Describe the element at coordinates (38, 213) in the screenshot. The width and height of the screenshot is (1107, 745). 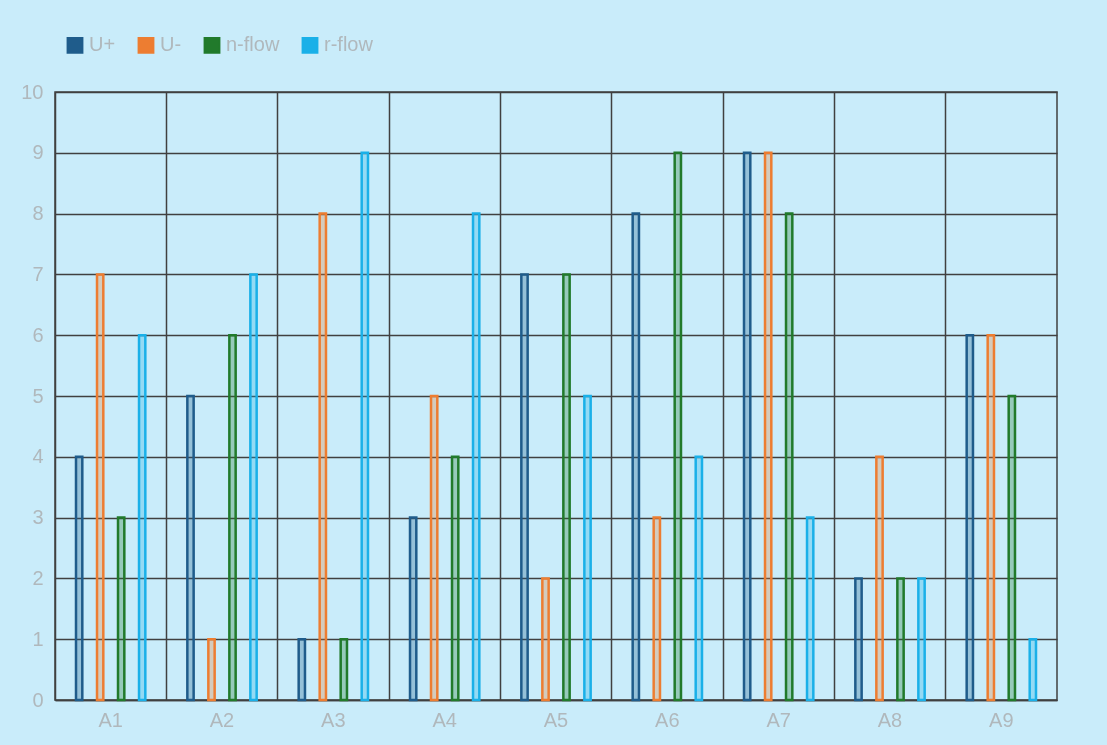
I see `y-tick-label: 8` at that location.